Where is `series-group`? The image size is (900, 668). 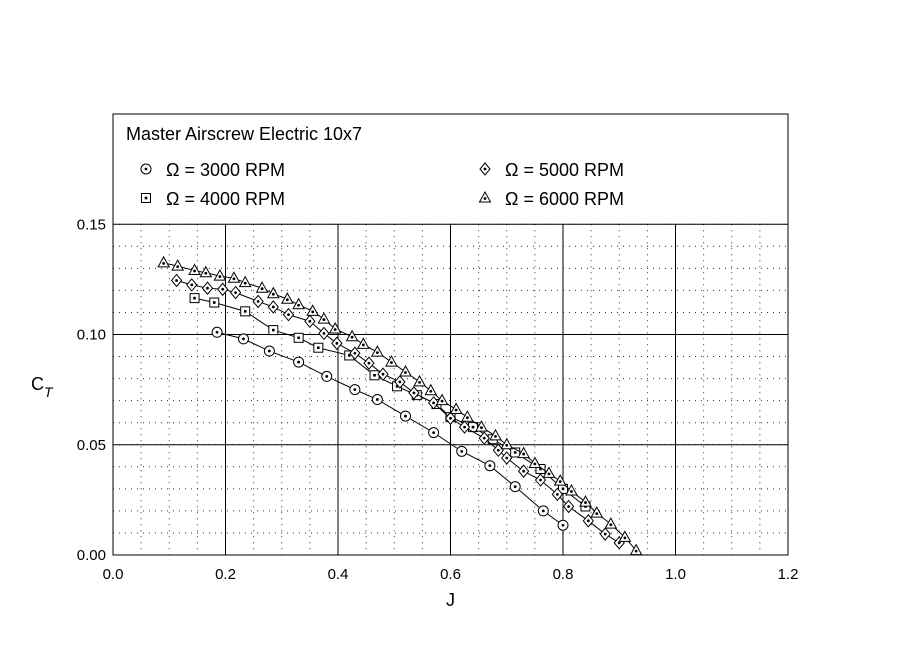 series-group is located at coordinates (390, 402).